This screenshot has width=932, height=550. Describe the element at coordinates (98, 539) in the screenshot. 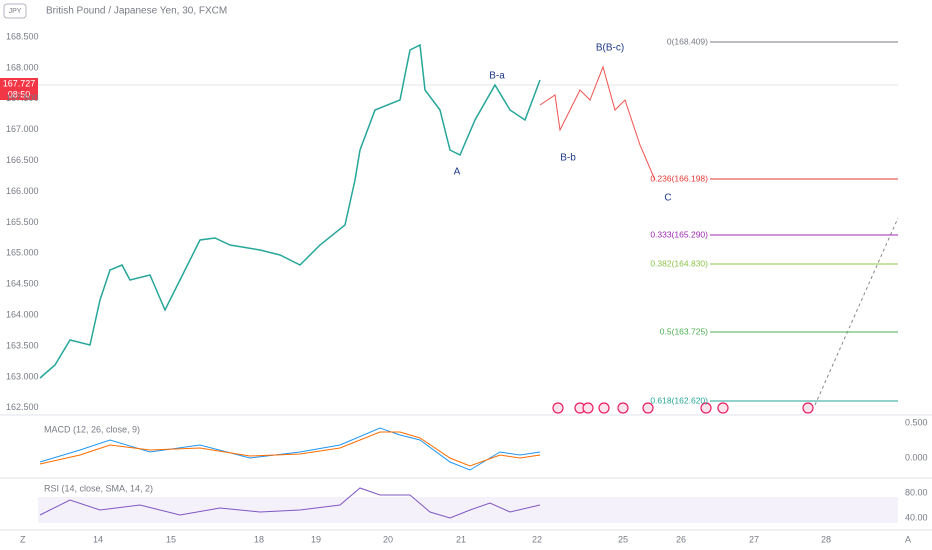

I see `time-axis-label: 14` at that location.